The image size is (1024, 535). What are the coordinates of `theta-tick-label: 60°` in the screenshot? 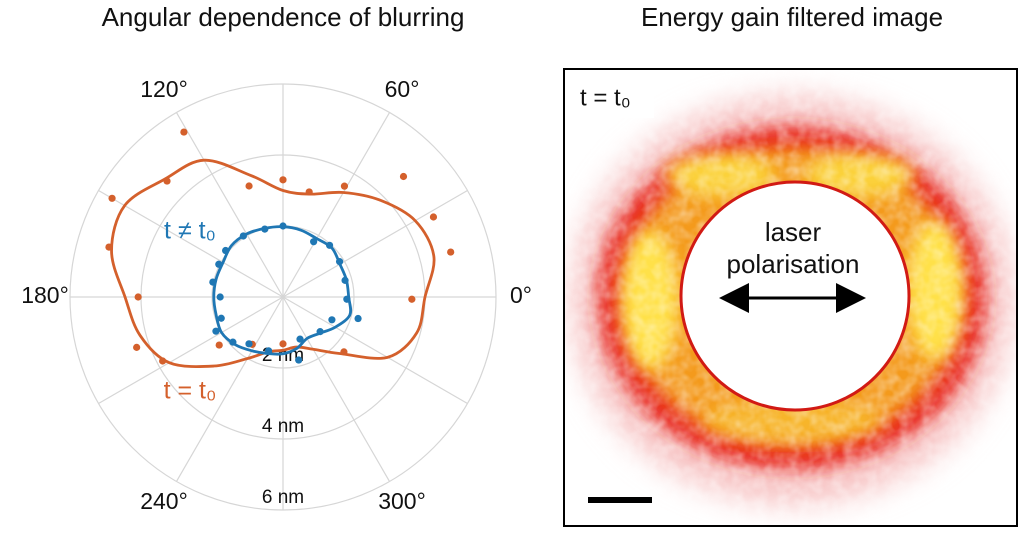 It's located at (402, 89).